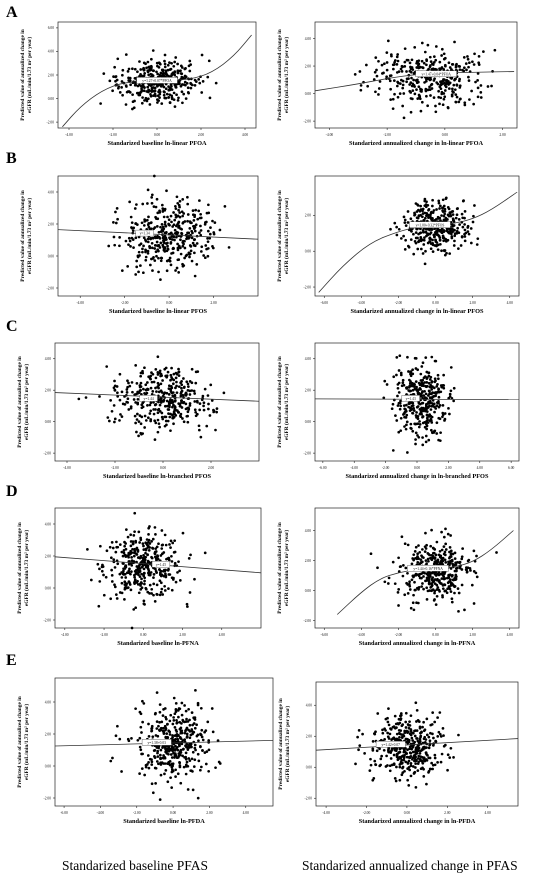 This screenshot has width=550, height=882. Describe the element at coordinates (308, 94) in the screenshot. I see `y-tick-label: 0.00` at that location.